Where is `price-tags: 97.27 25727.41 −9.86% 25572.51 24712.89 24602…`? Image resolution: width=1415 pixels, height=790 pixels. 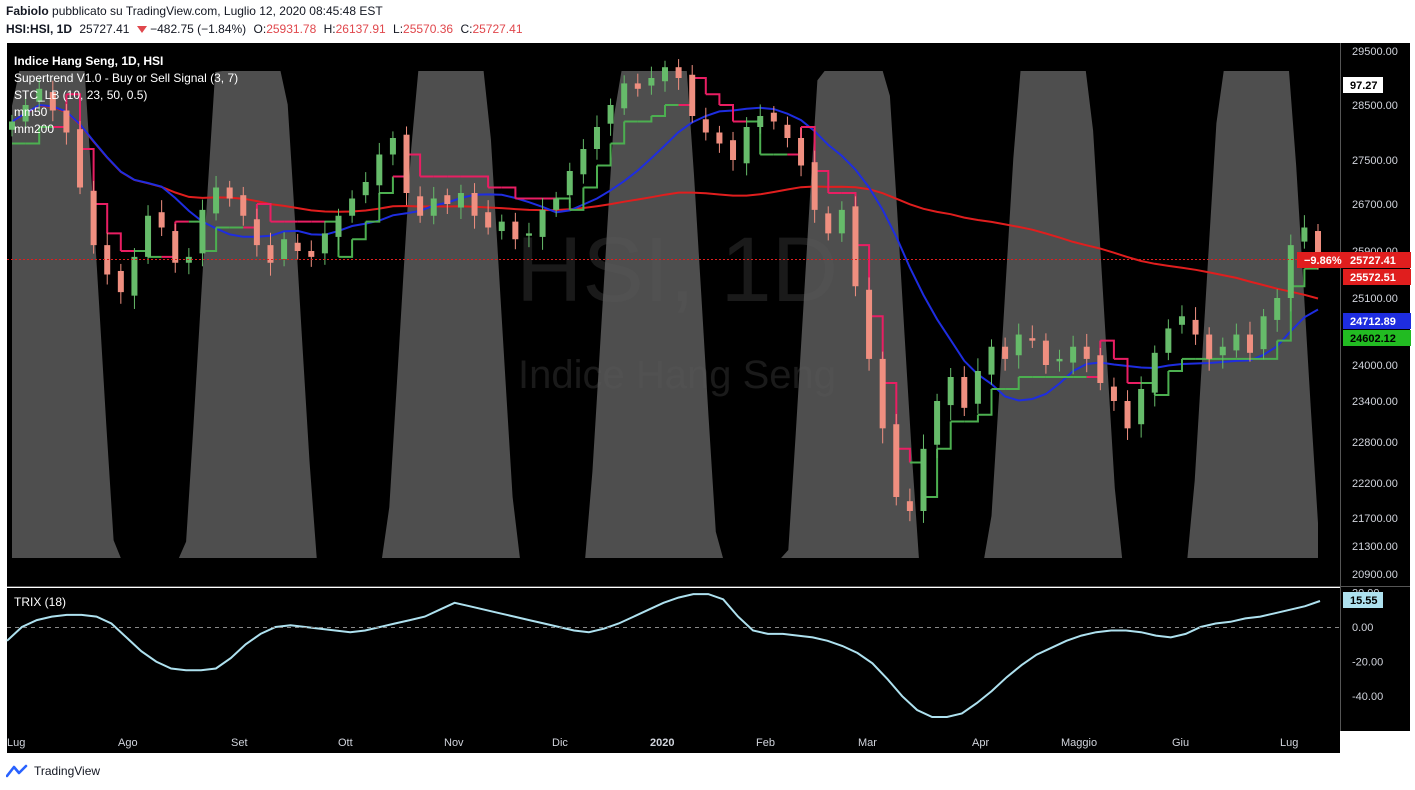
price-tags: 97.27 25727.41 −9.86% 25572.51 24712.89 24602… is located at coordinates (1354, 342).